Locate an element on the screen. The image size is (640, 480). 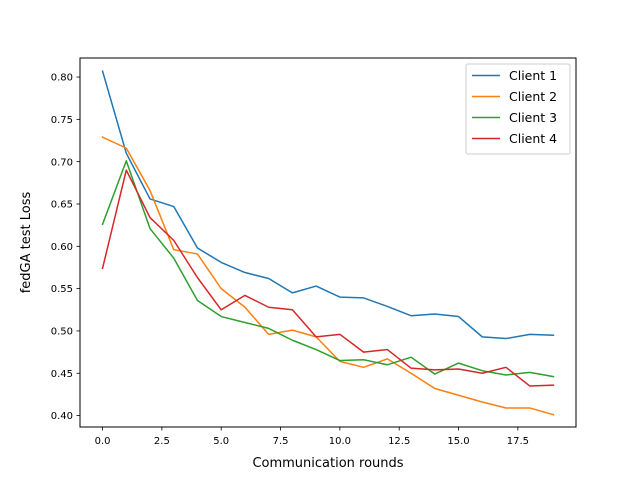
y-tick-label: 0.80 is located at coordinates (62, 78).